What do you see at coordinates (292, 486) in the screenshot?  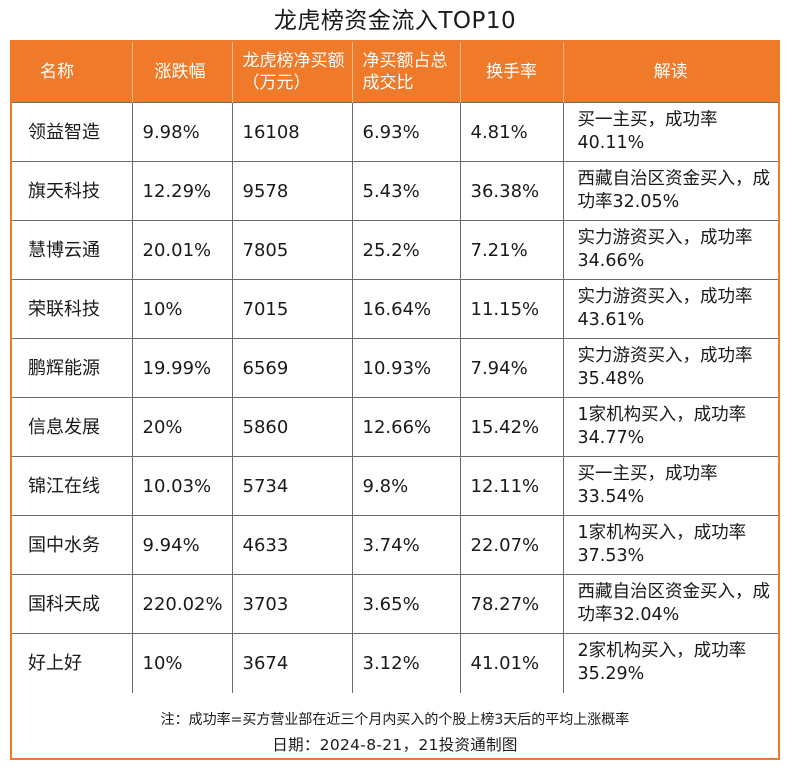 I see `cell-net-buy: 5734` at bounding box center [292, 486].